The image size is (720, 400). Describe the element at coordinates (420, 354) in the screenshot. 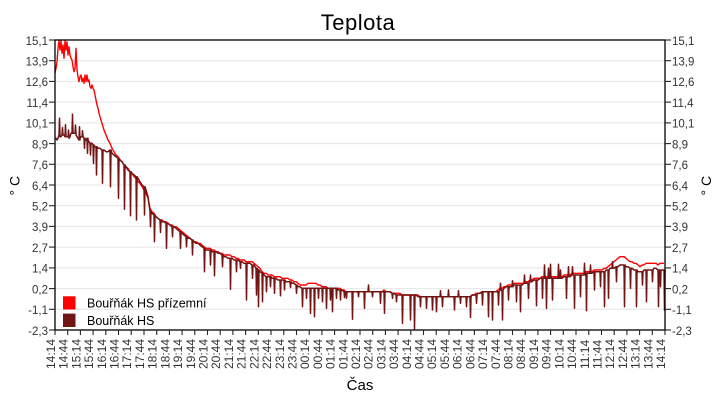

I see `svg-text: 04:44` at that location.